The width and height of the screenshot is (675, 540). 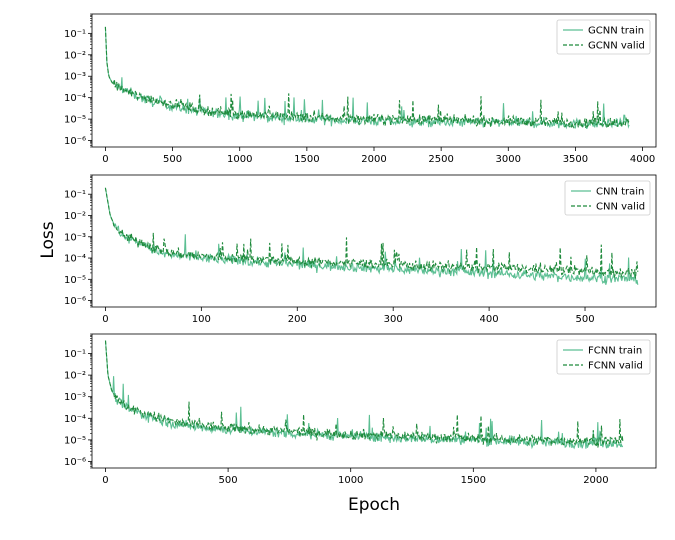 I want to click on x-tick-label: 400, so click(x=489, y=319).